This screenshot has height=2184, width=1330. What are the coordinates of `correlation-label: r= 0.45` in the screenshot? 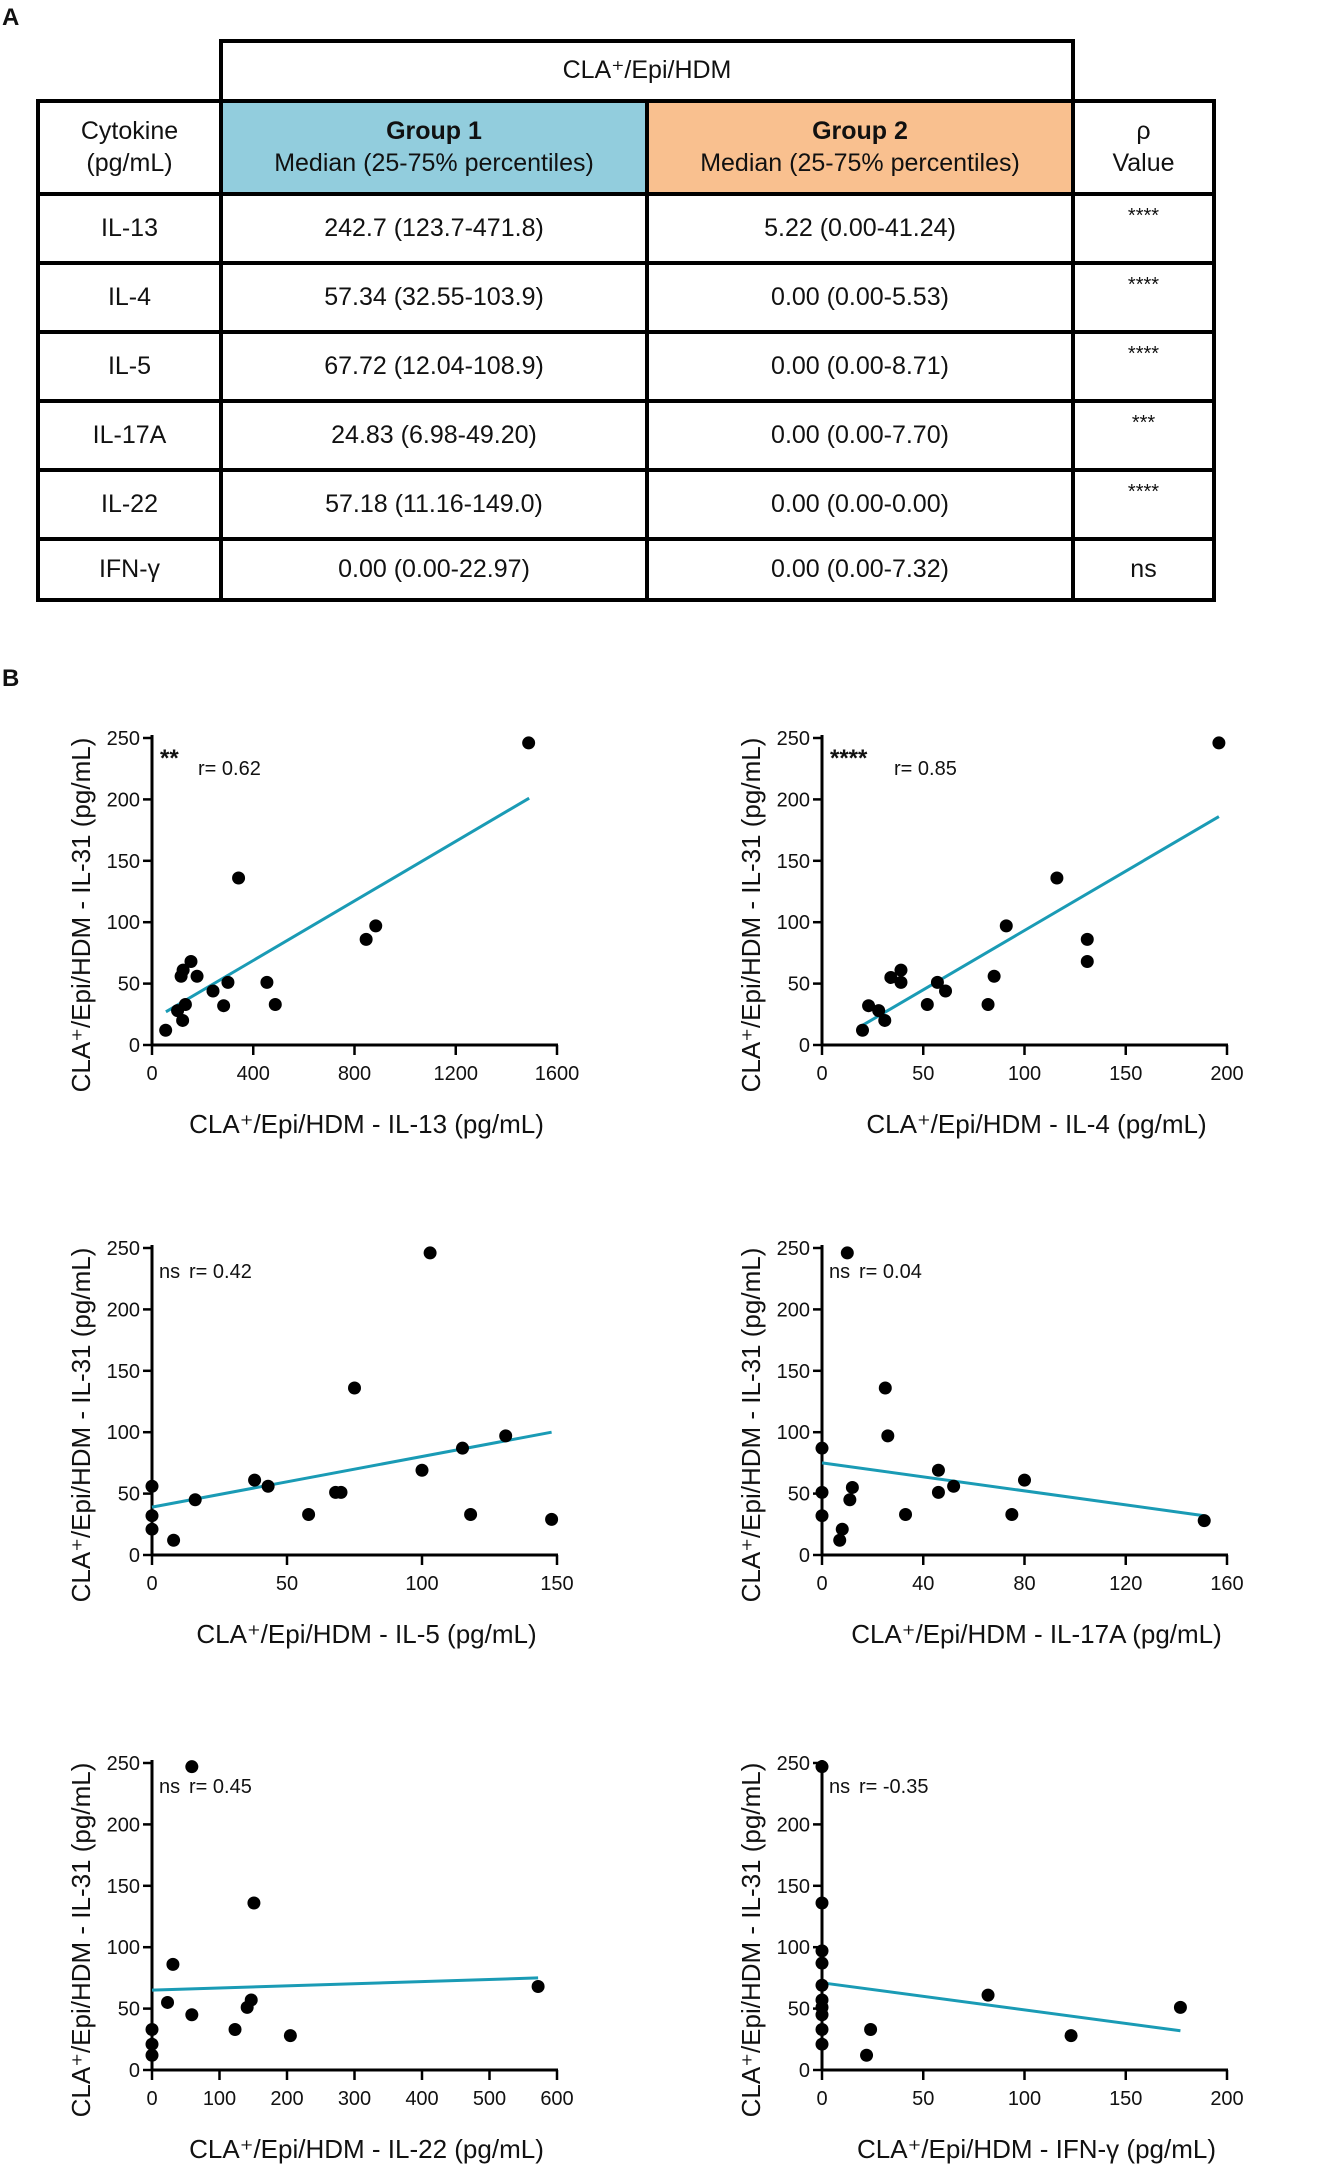 It's located at (220, 1787).